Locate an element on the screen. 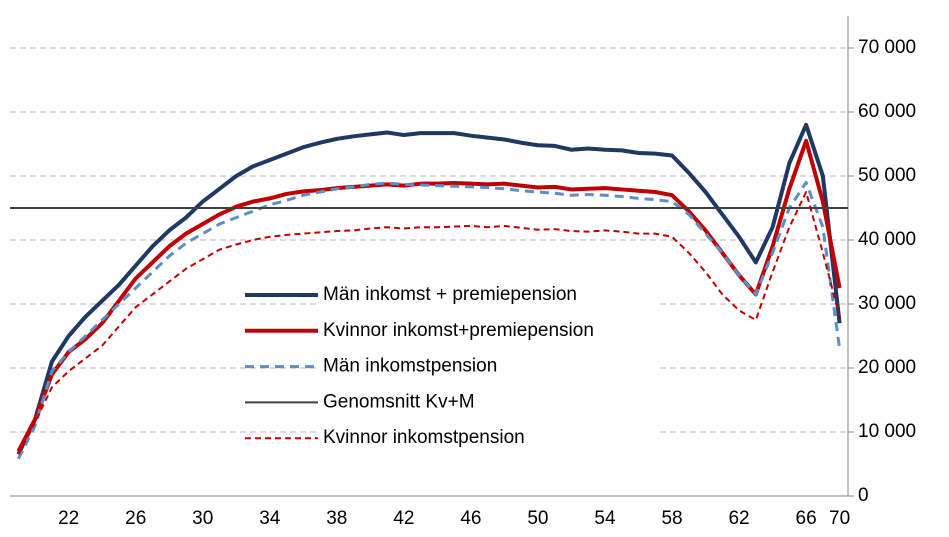 The image size is (949, 537). y-tick-label: 50 000 is located at coordinates (887, 175).